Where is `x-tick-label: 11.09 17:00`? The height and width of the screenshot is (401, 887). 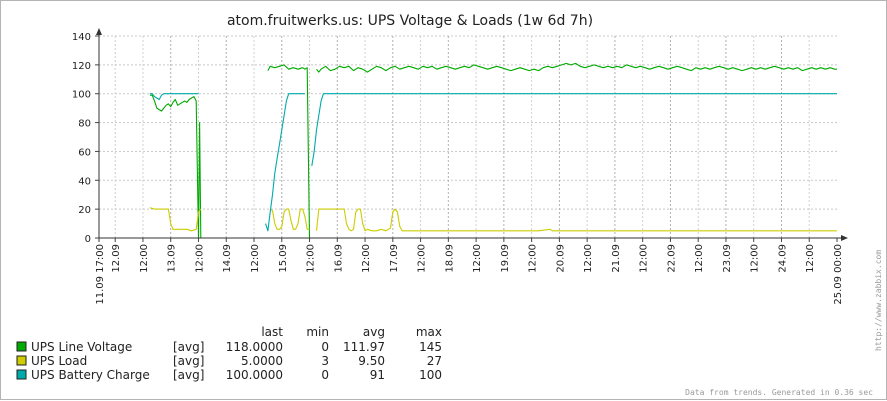 x-tick-label: 11.09 17:00 is located at coordinates (100, 274).